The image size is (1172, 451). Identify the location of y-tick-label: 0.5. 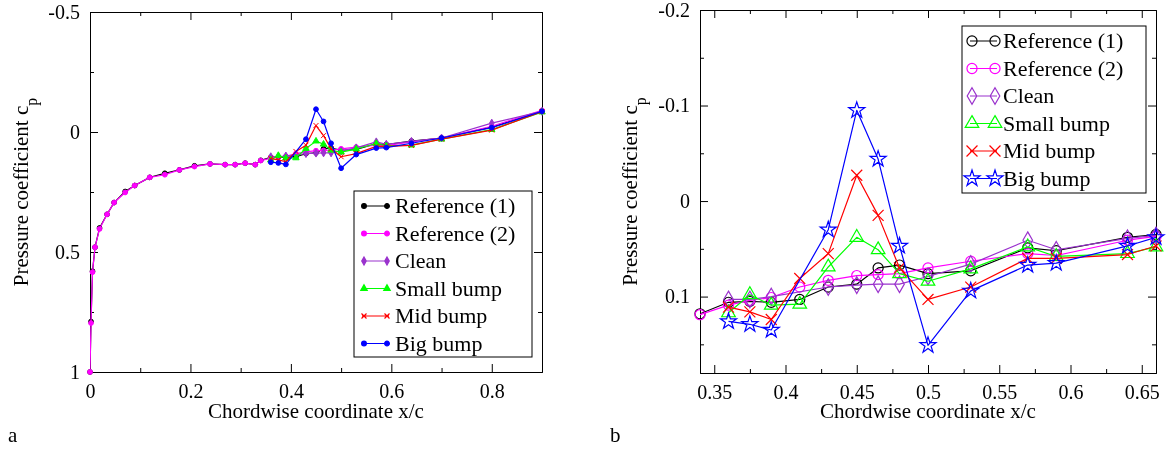
(67, 251).